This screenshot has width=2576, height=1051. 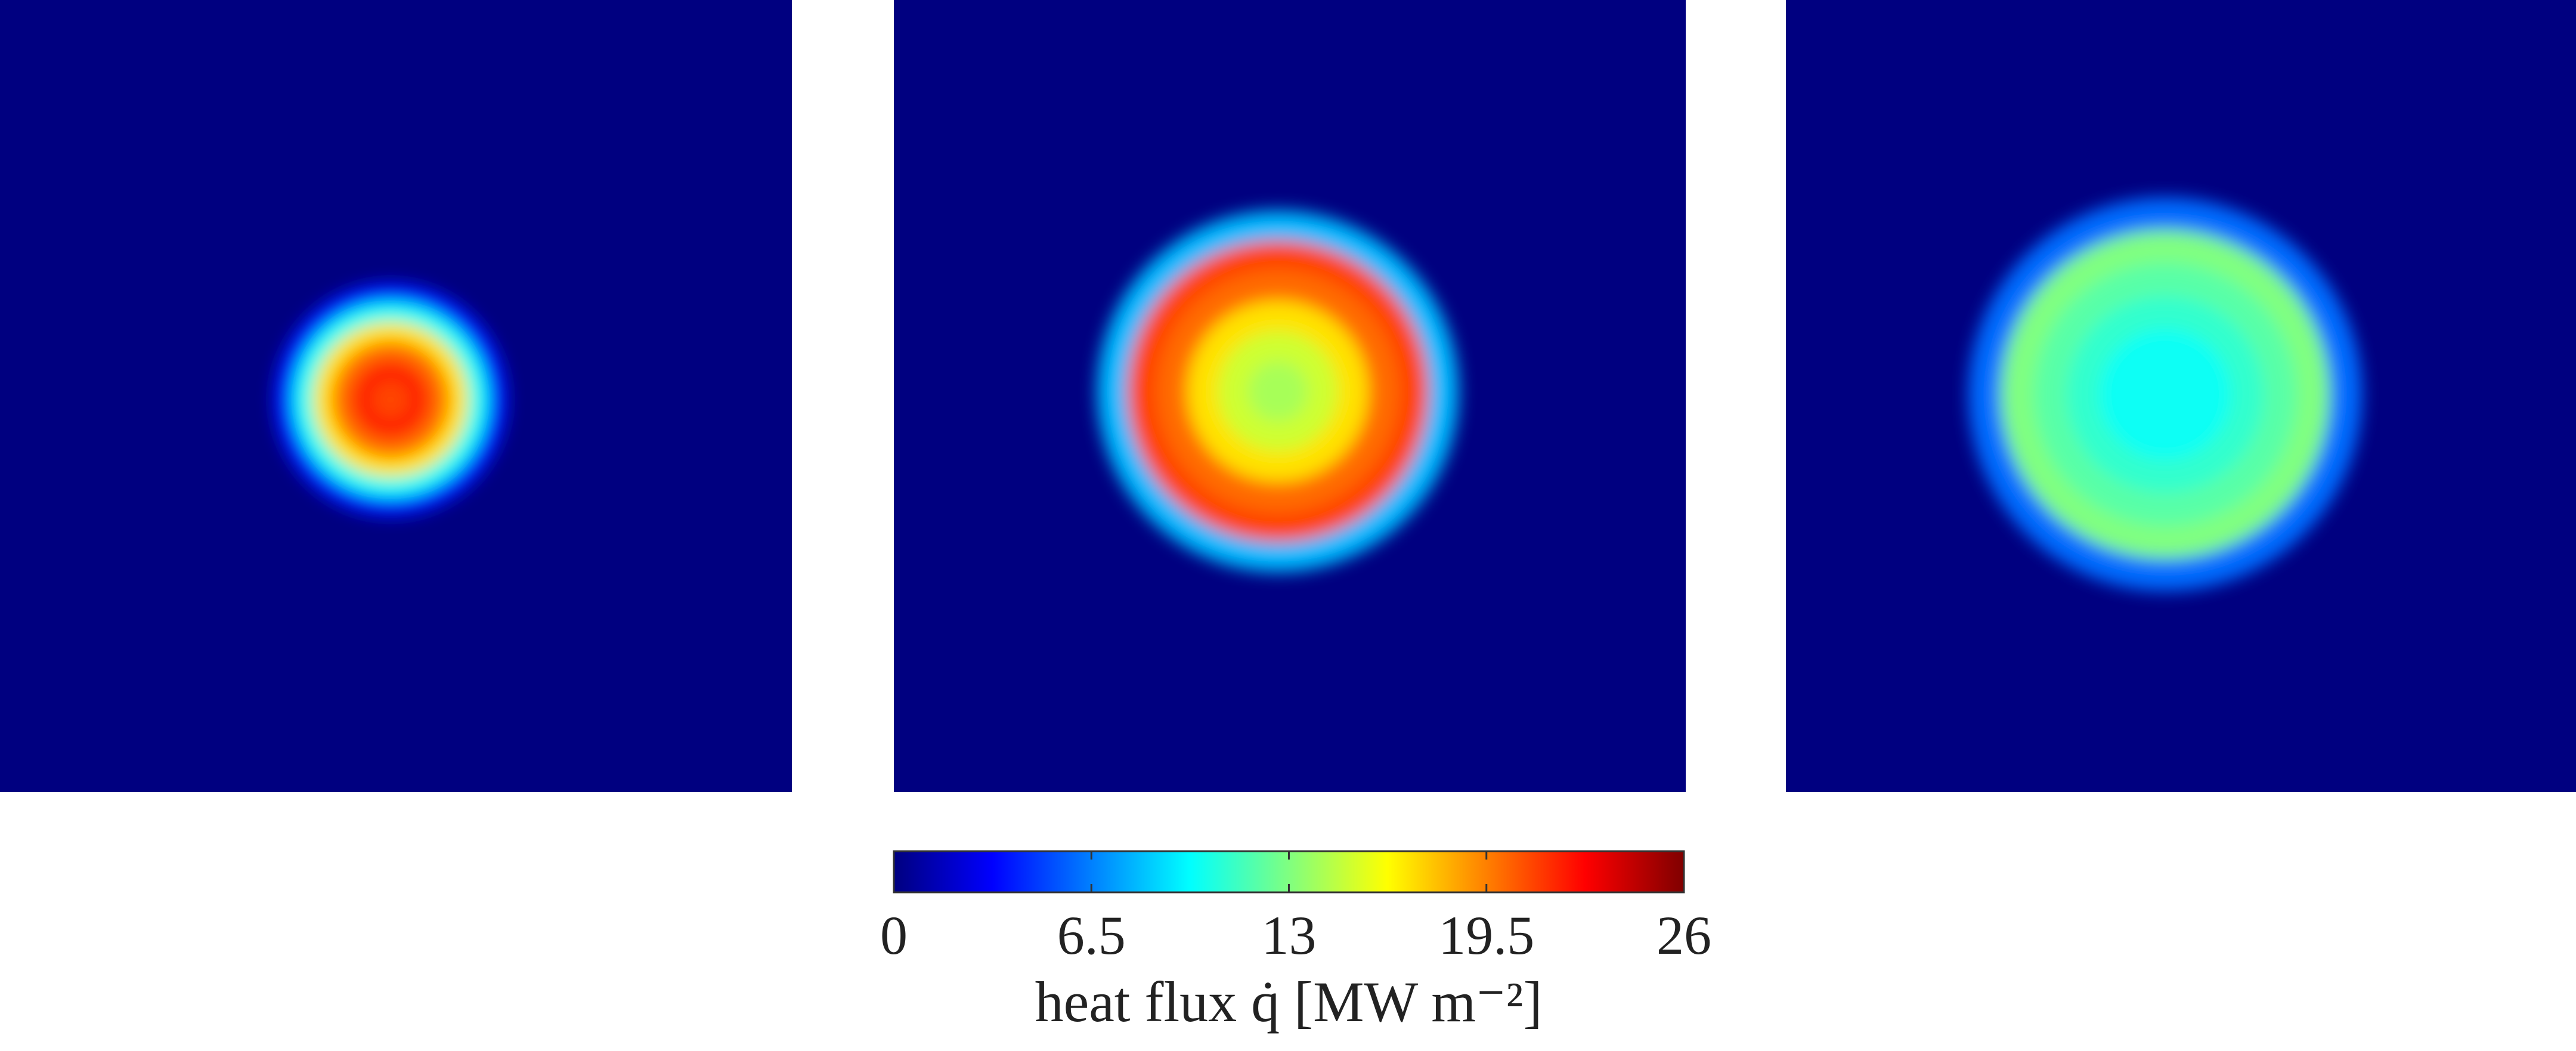 I want to click on colorbar-tick-label: 19.5, so click(x=1486, y=935).